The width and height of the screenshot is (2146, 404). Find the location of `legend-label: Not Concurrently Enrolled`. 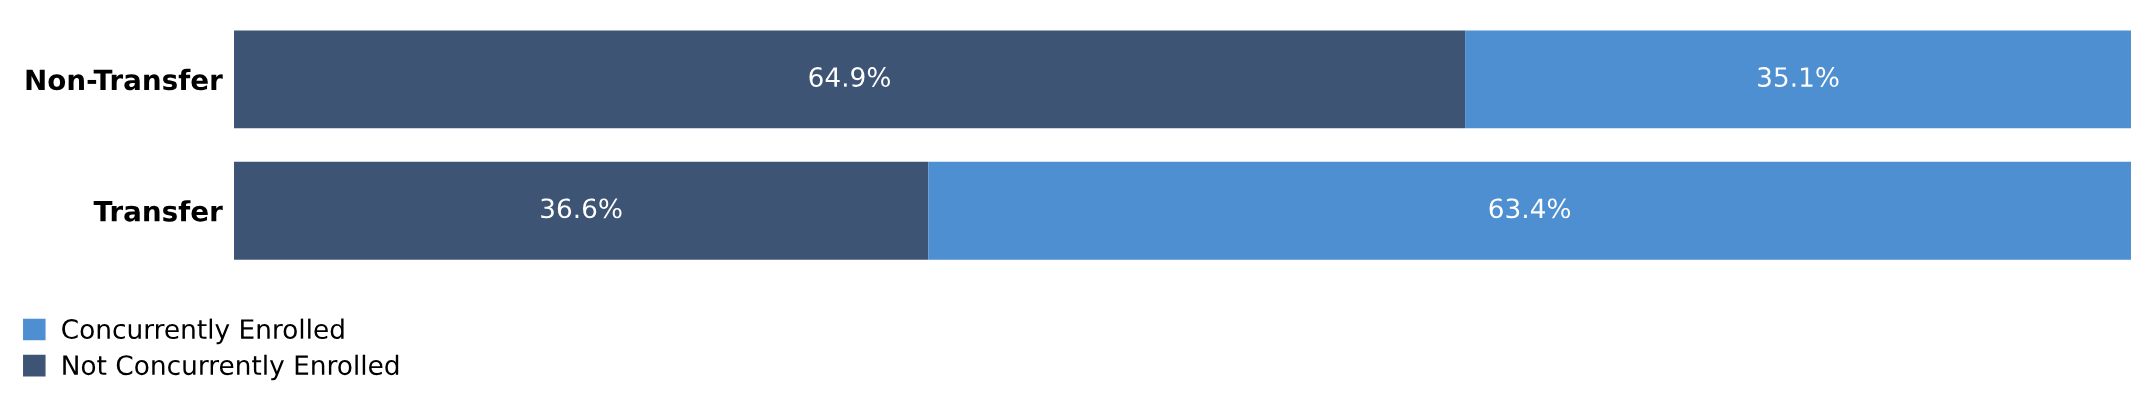

legend-label: Not Concurrently Enrolled is located at coordinates (231, 367).